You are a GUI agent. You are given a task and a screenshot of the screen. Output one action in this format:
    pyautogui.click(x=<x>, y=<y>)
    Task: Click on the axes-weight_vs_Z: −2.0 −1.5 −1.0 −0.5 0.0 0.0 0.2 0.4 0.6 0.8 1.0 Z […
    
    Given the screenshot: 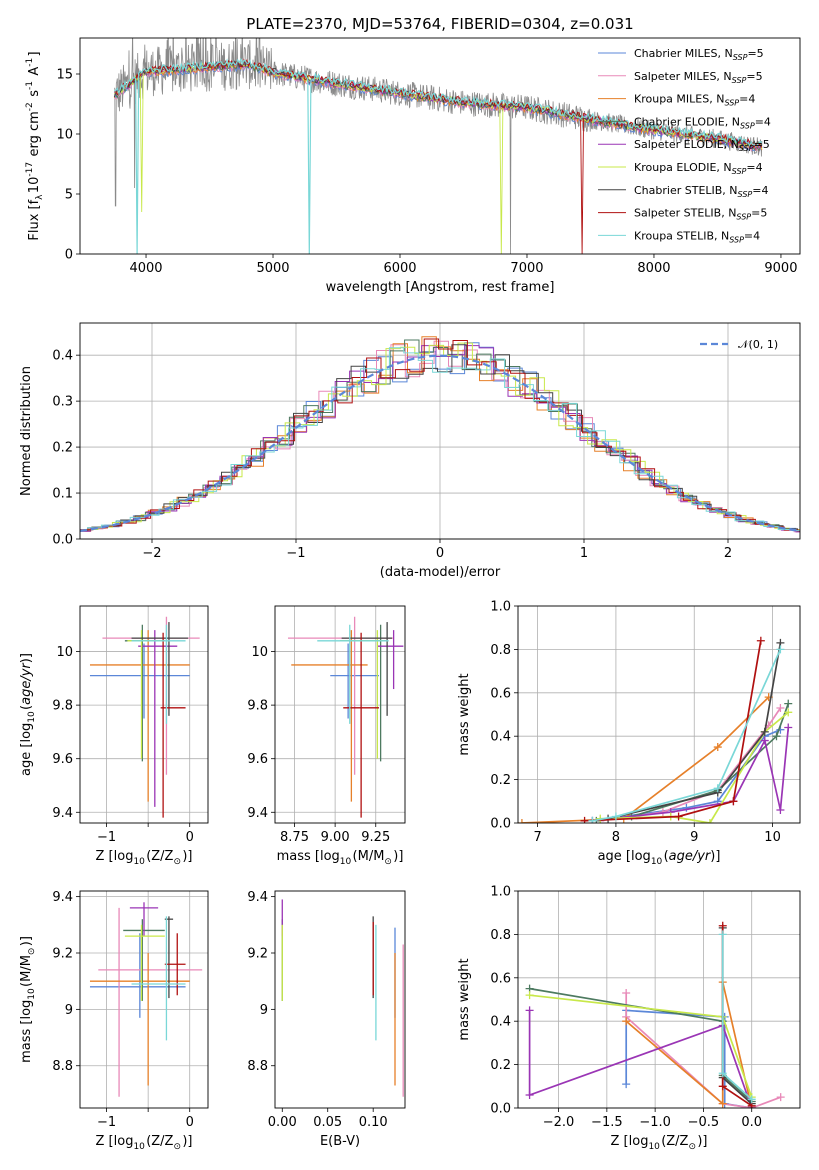 What is the action you would take?
    pyautogui.click(x=629, y=1018)
    